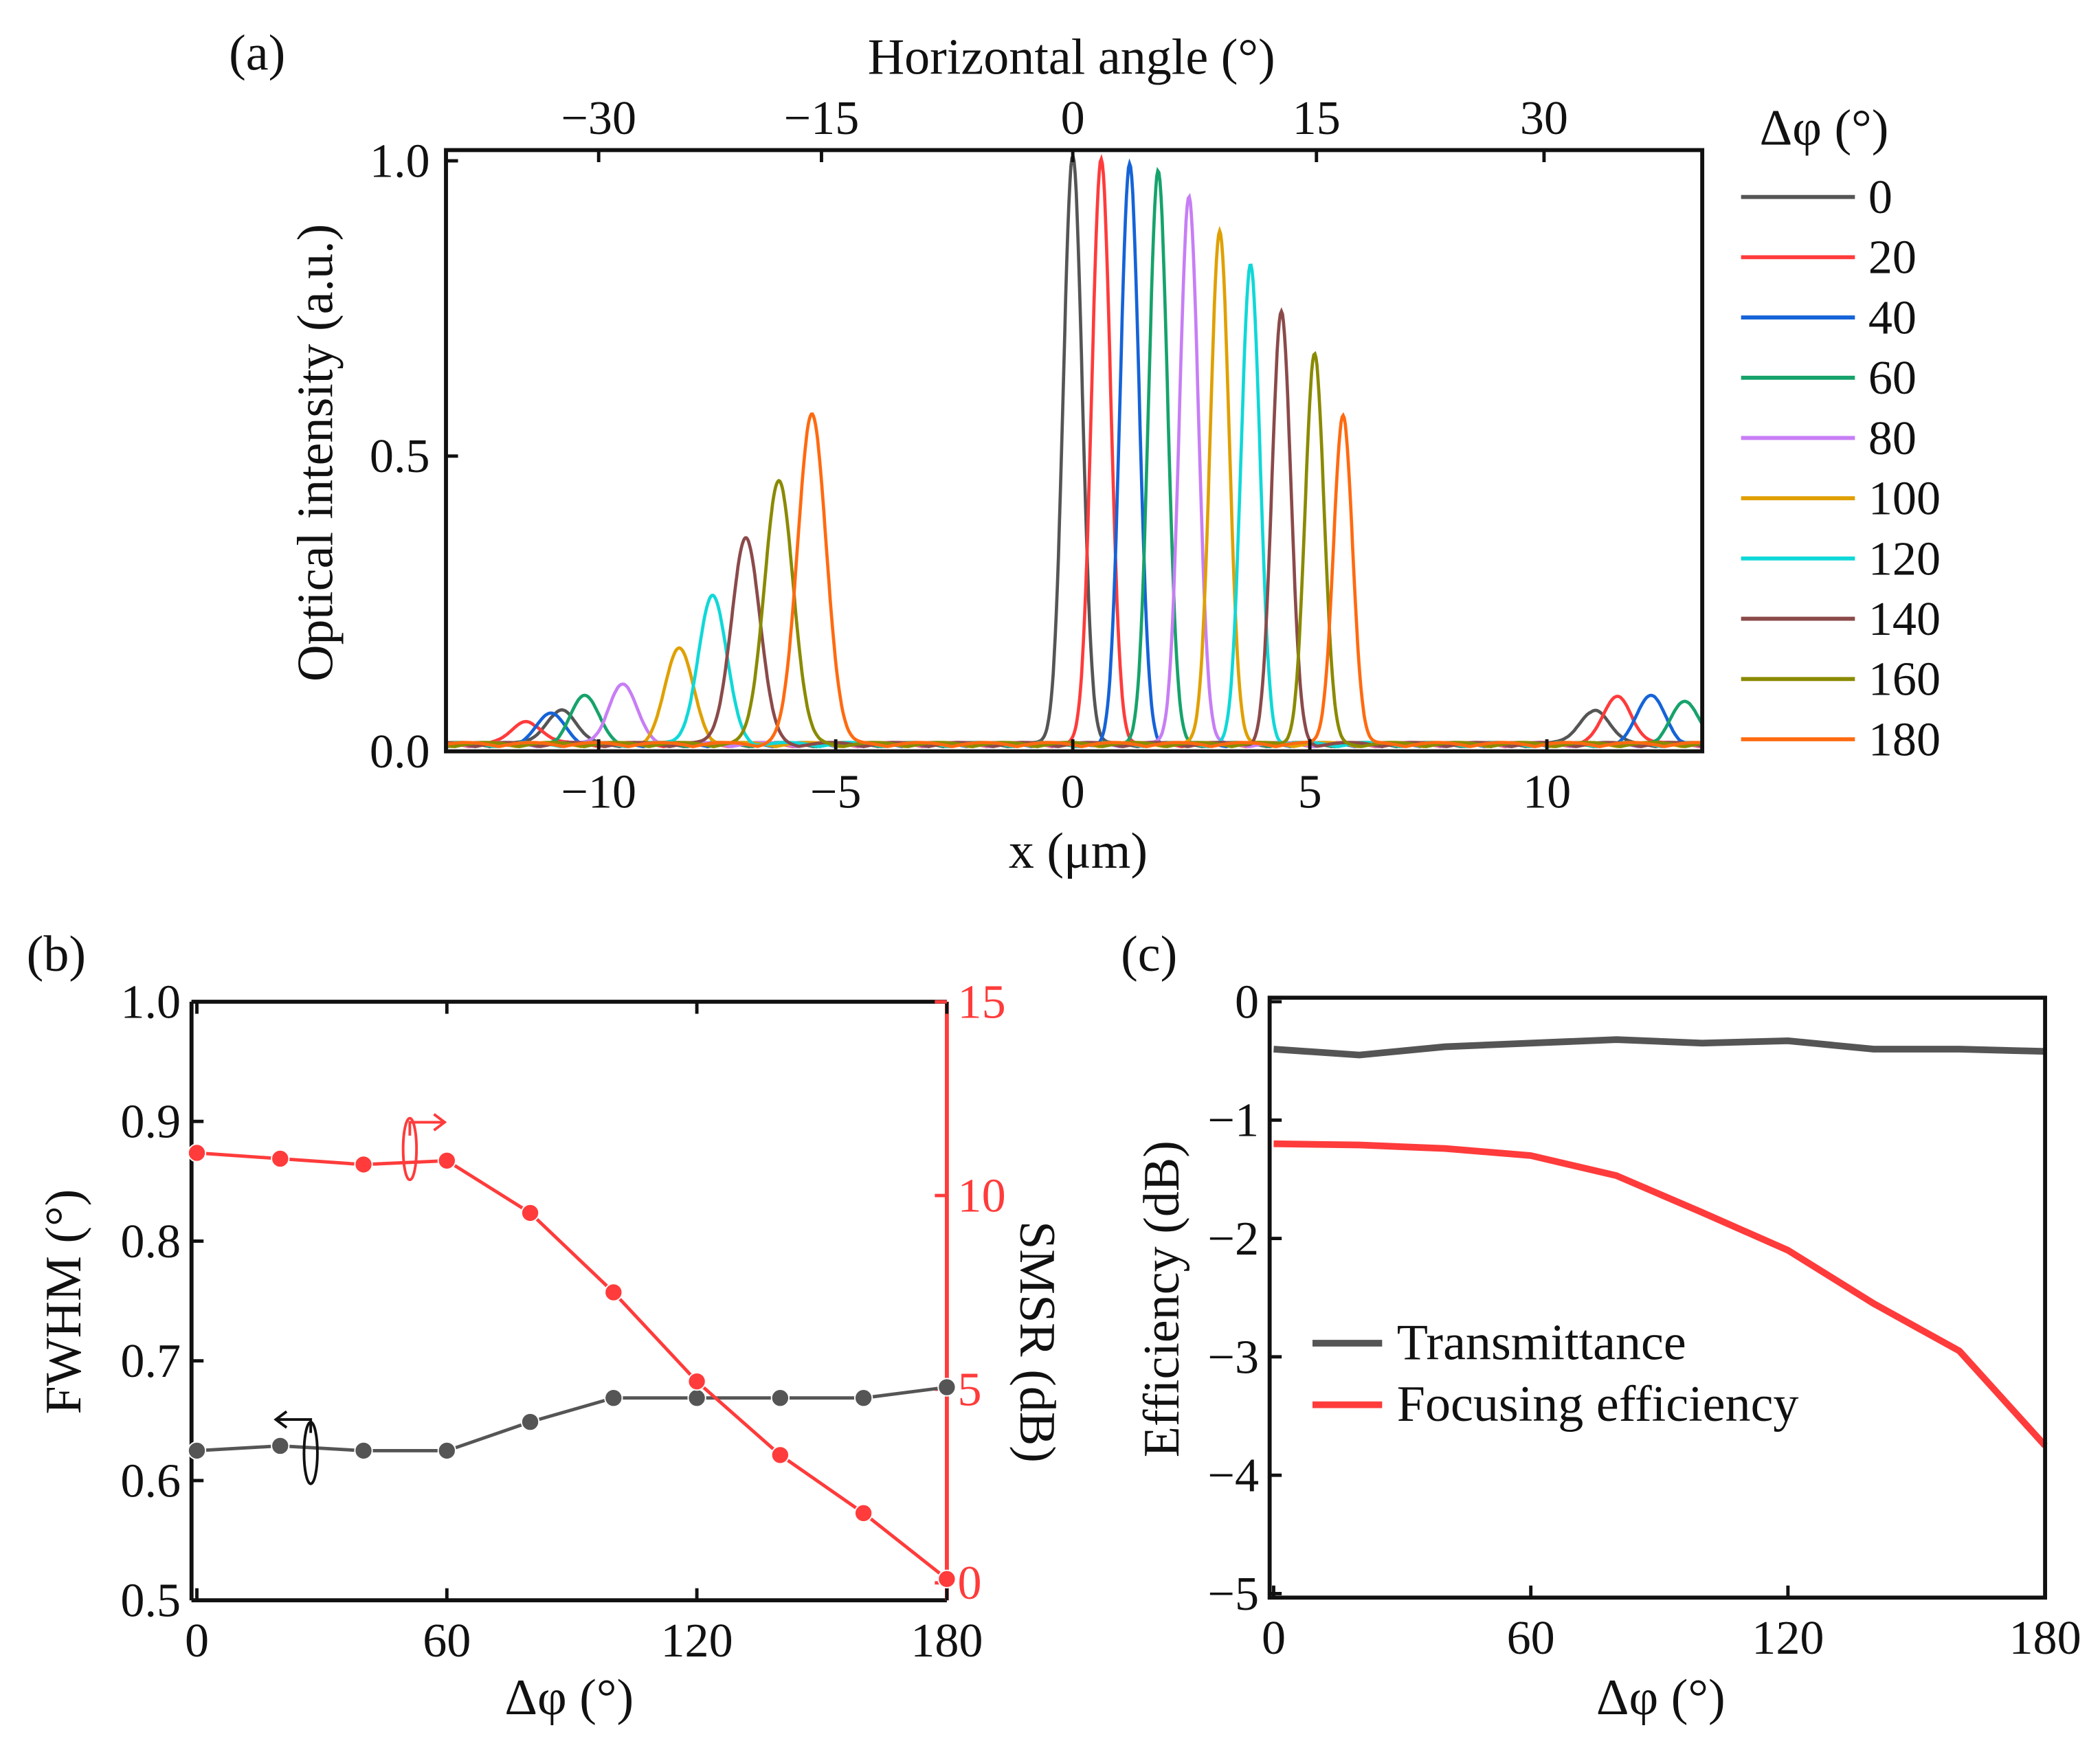  Describe the element at coordinates (982, 1196) in the screenshot. I see `y2-tick-label: 10` at that location.